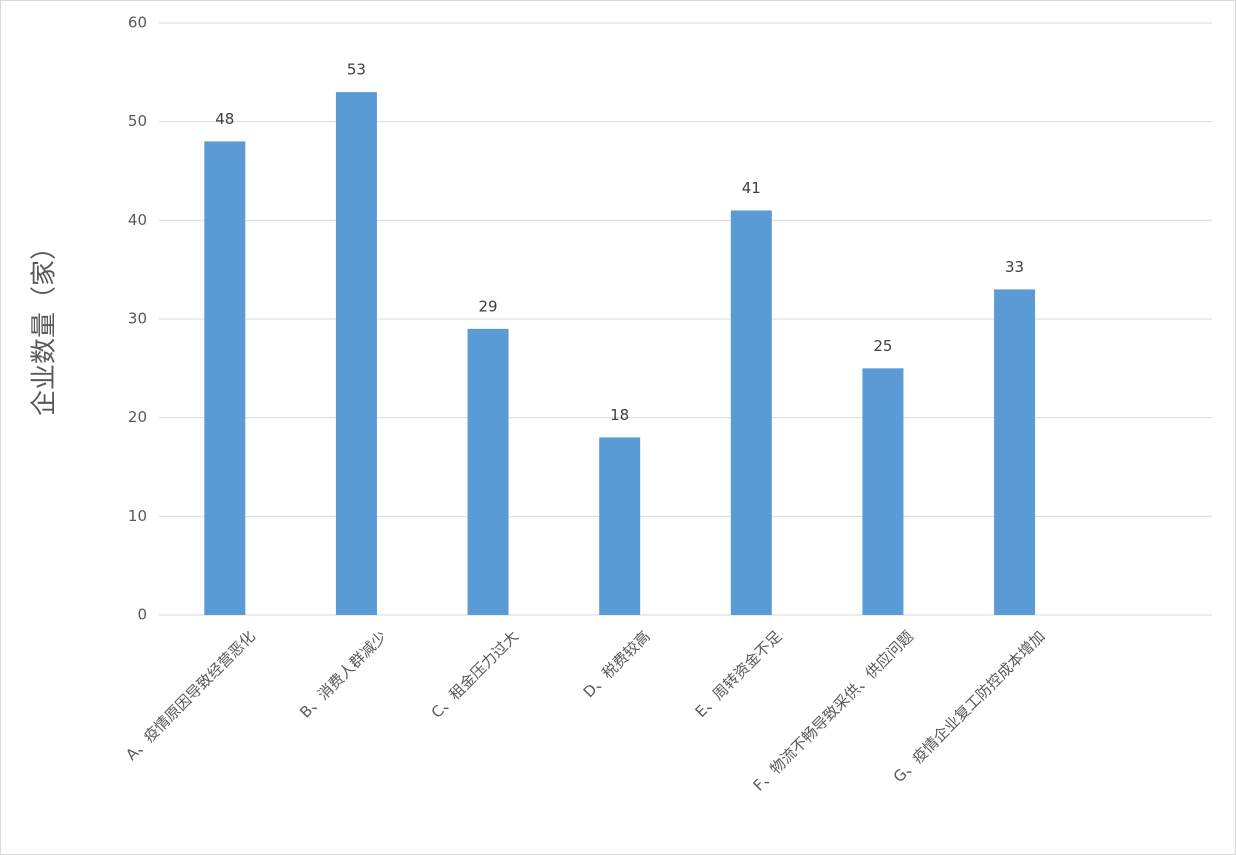  I want to click on data-label: 29, so click(488, 306).